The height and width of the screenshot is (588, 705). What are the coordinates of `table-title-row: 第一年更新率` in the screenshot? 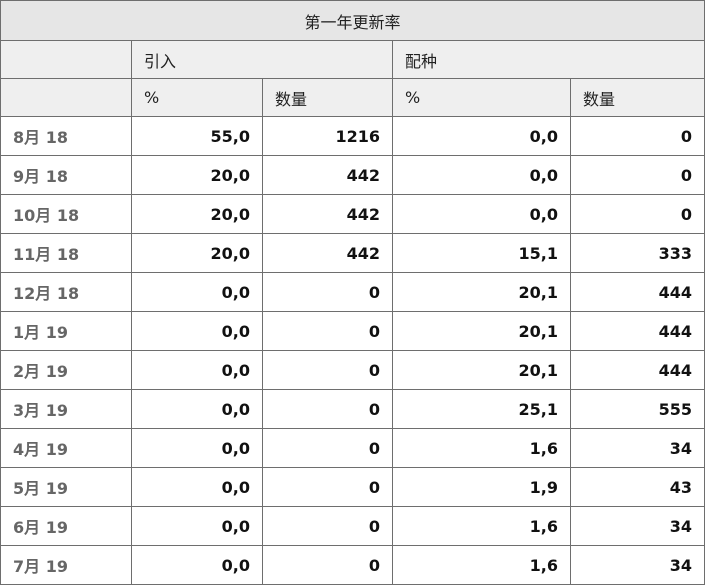 It's located at (352, 20).